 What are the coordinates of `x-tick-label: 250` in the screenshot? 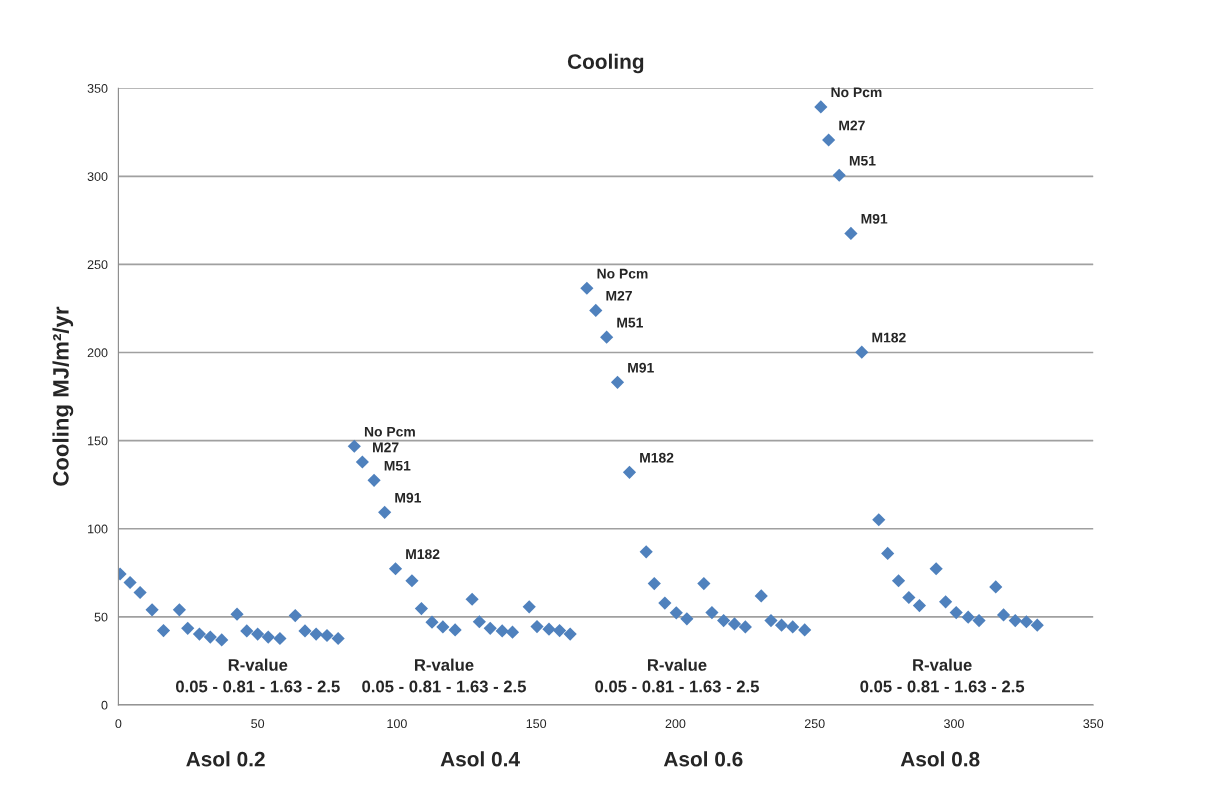 It's located at (814, 724).